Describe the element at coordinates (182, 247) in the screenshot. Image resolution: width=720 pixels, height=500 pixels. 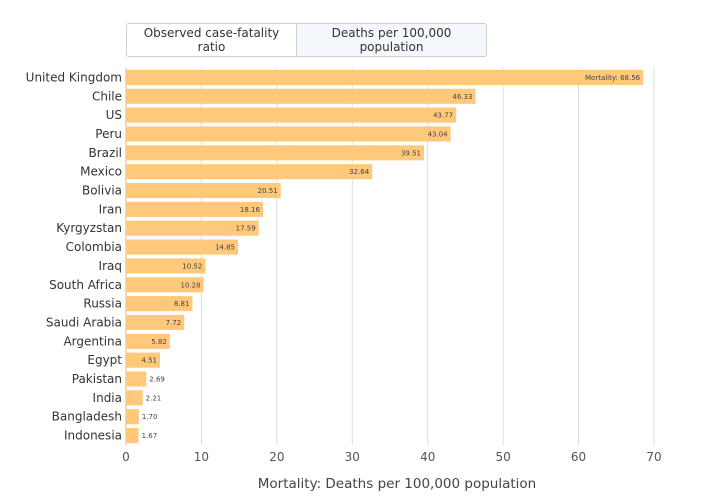
I see `bar-colombia` at that location.